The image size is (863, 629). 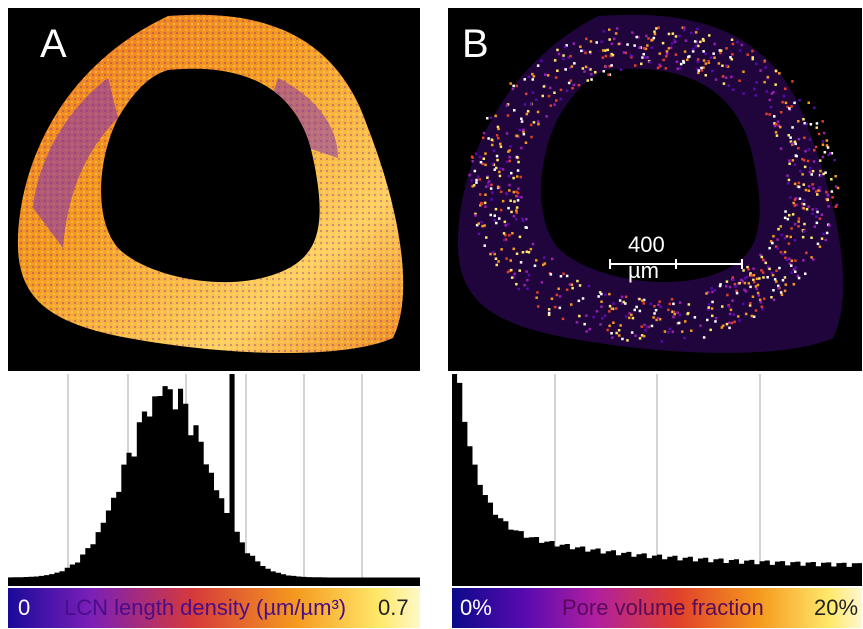 What do you see at coordinates (836, 607) in the screenshot?
I see `panel-b-colorbar-max: 20%` at bounding box center [836, 607].